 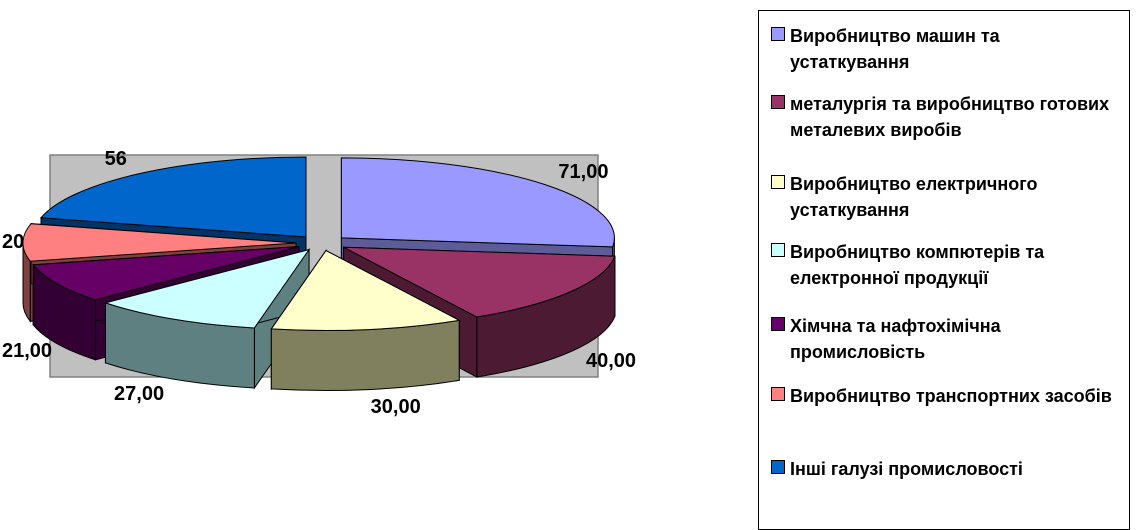 What do you see at coordinates (914, 197) in the screenshot?
I see `legend-label: Виробництво електричного устаткування` at bounding box center [914, 197].